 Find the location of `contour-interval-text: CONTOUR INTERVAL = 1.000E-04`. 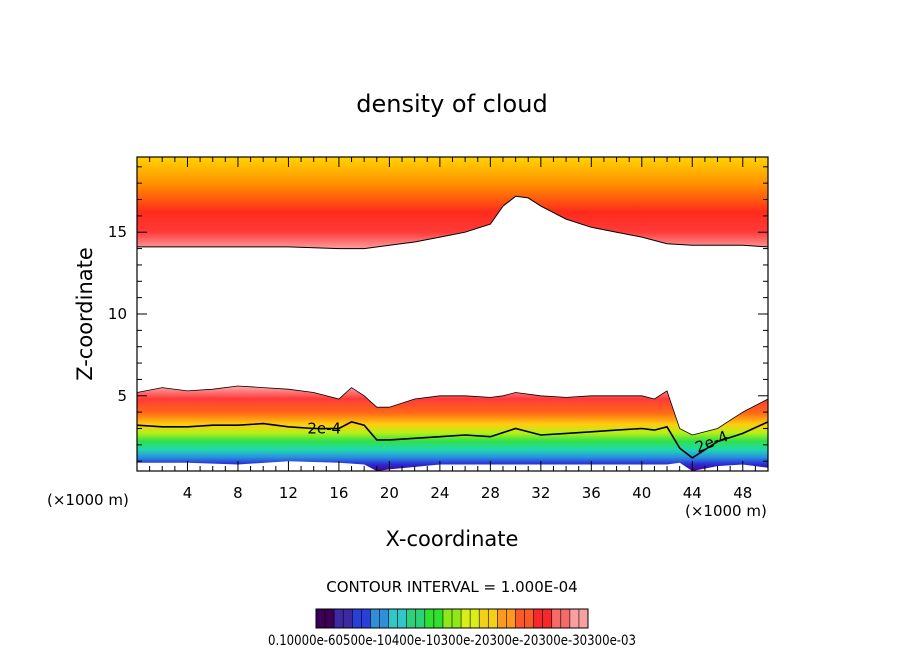

contour-interval-text: CONTOUR INTERVAL = 1.000E-04 is located at coordinates (451, 587).